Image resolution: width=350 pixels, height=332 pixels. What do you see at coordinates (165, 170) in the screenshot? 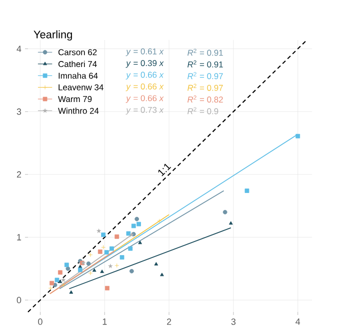
I see `annotation: 1:1` at bounding box center [165, 170].